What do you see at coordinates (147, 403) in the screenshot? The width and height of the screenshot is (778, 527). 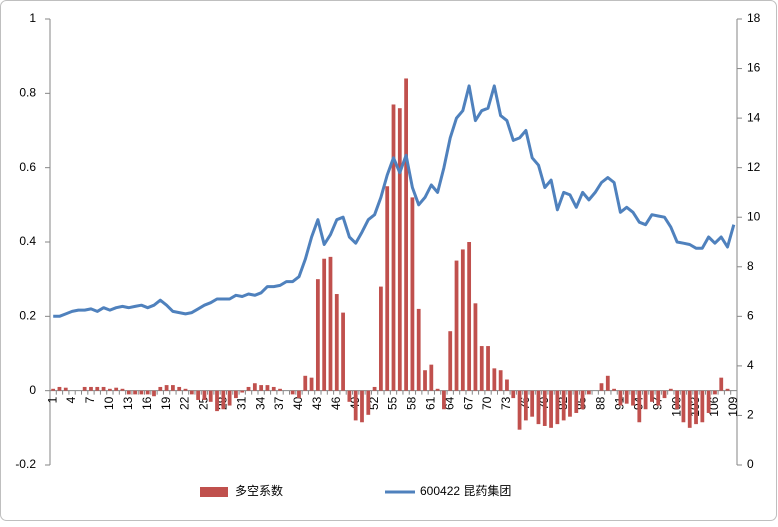 I see `x-tick-label: 16` at bounding box center [147, 403].